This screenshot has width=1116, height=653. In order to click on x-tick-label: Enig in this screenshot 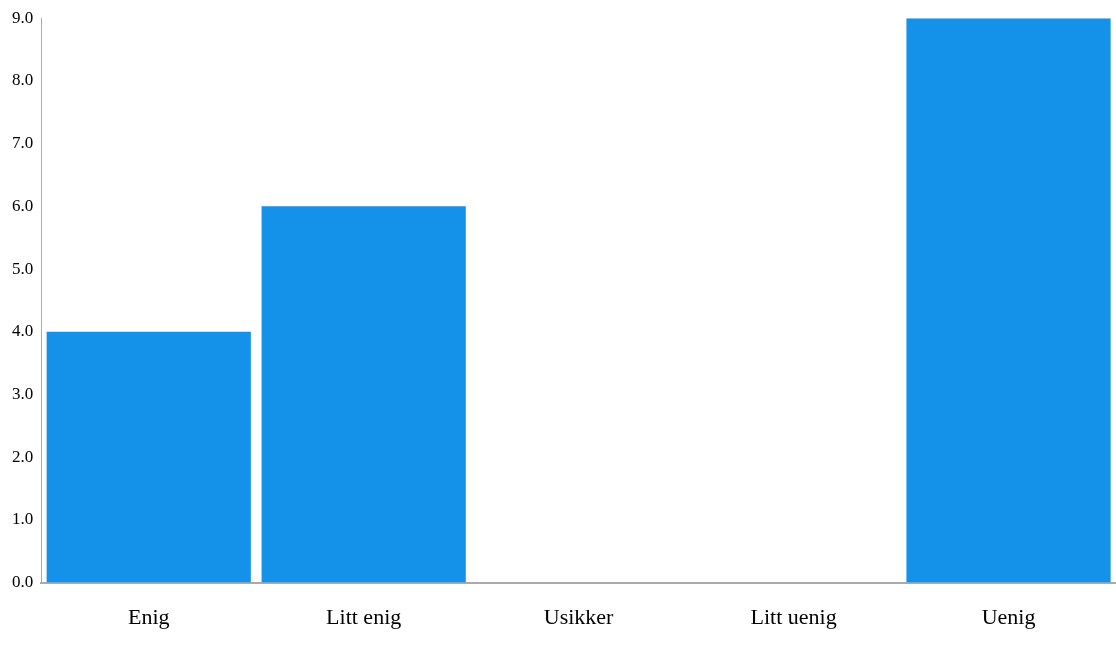, I will do `click(148, 616)`.